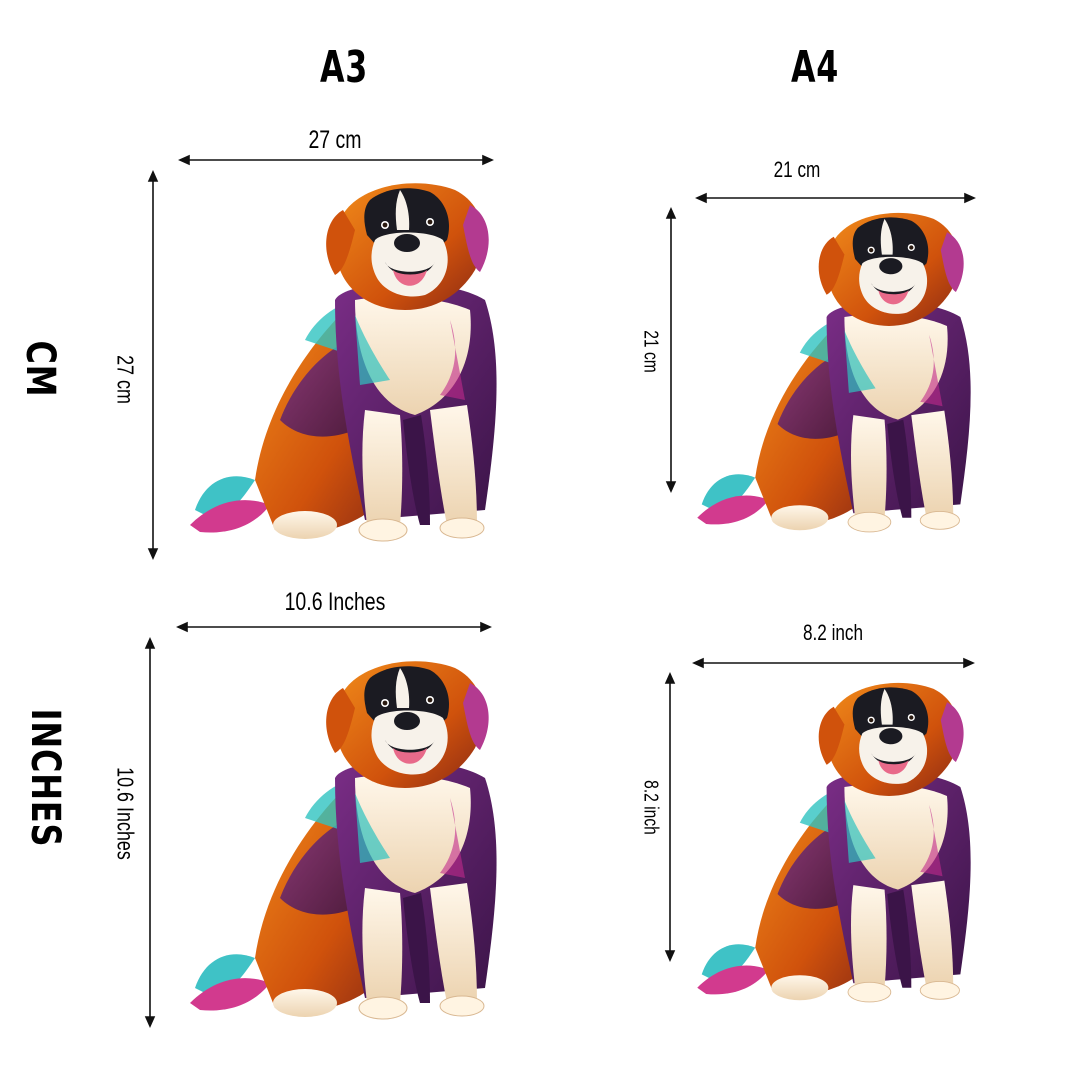 The width and height of the screenshot is (1080, 1080). What do you see at coordinates (125, 379) in the screenshot?
I see `a3-cm-height-label: 27 cm` at bounding box center [125, 379].